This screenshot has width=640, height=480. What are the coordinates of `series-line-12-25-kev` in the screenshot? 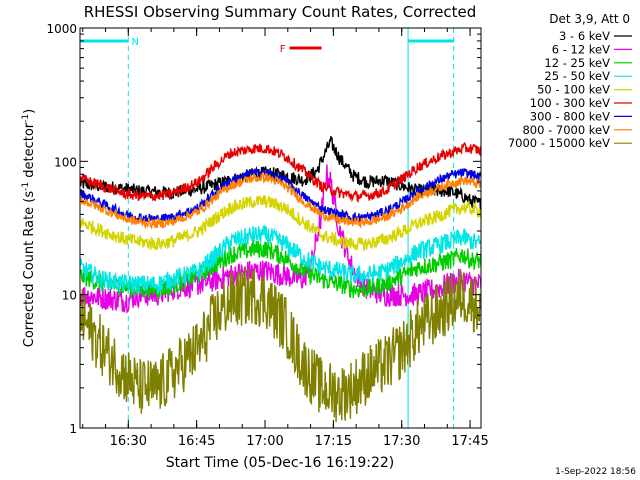 It's located at (280, 270).